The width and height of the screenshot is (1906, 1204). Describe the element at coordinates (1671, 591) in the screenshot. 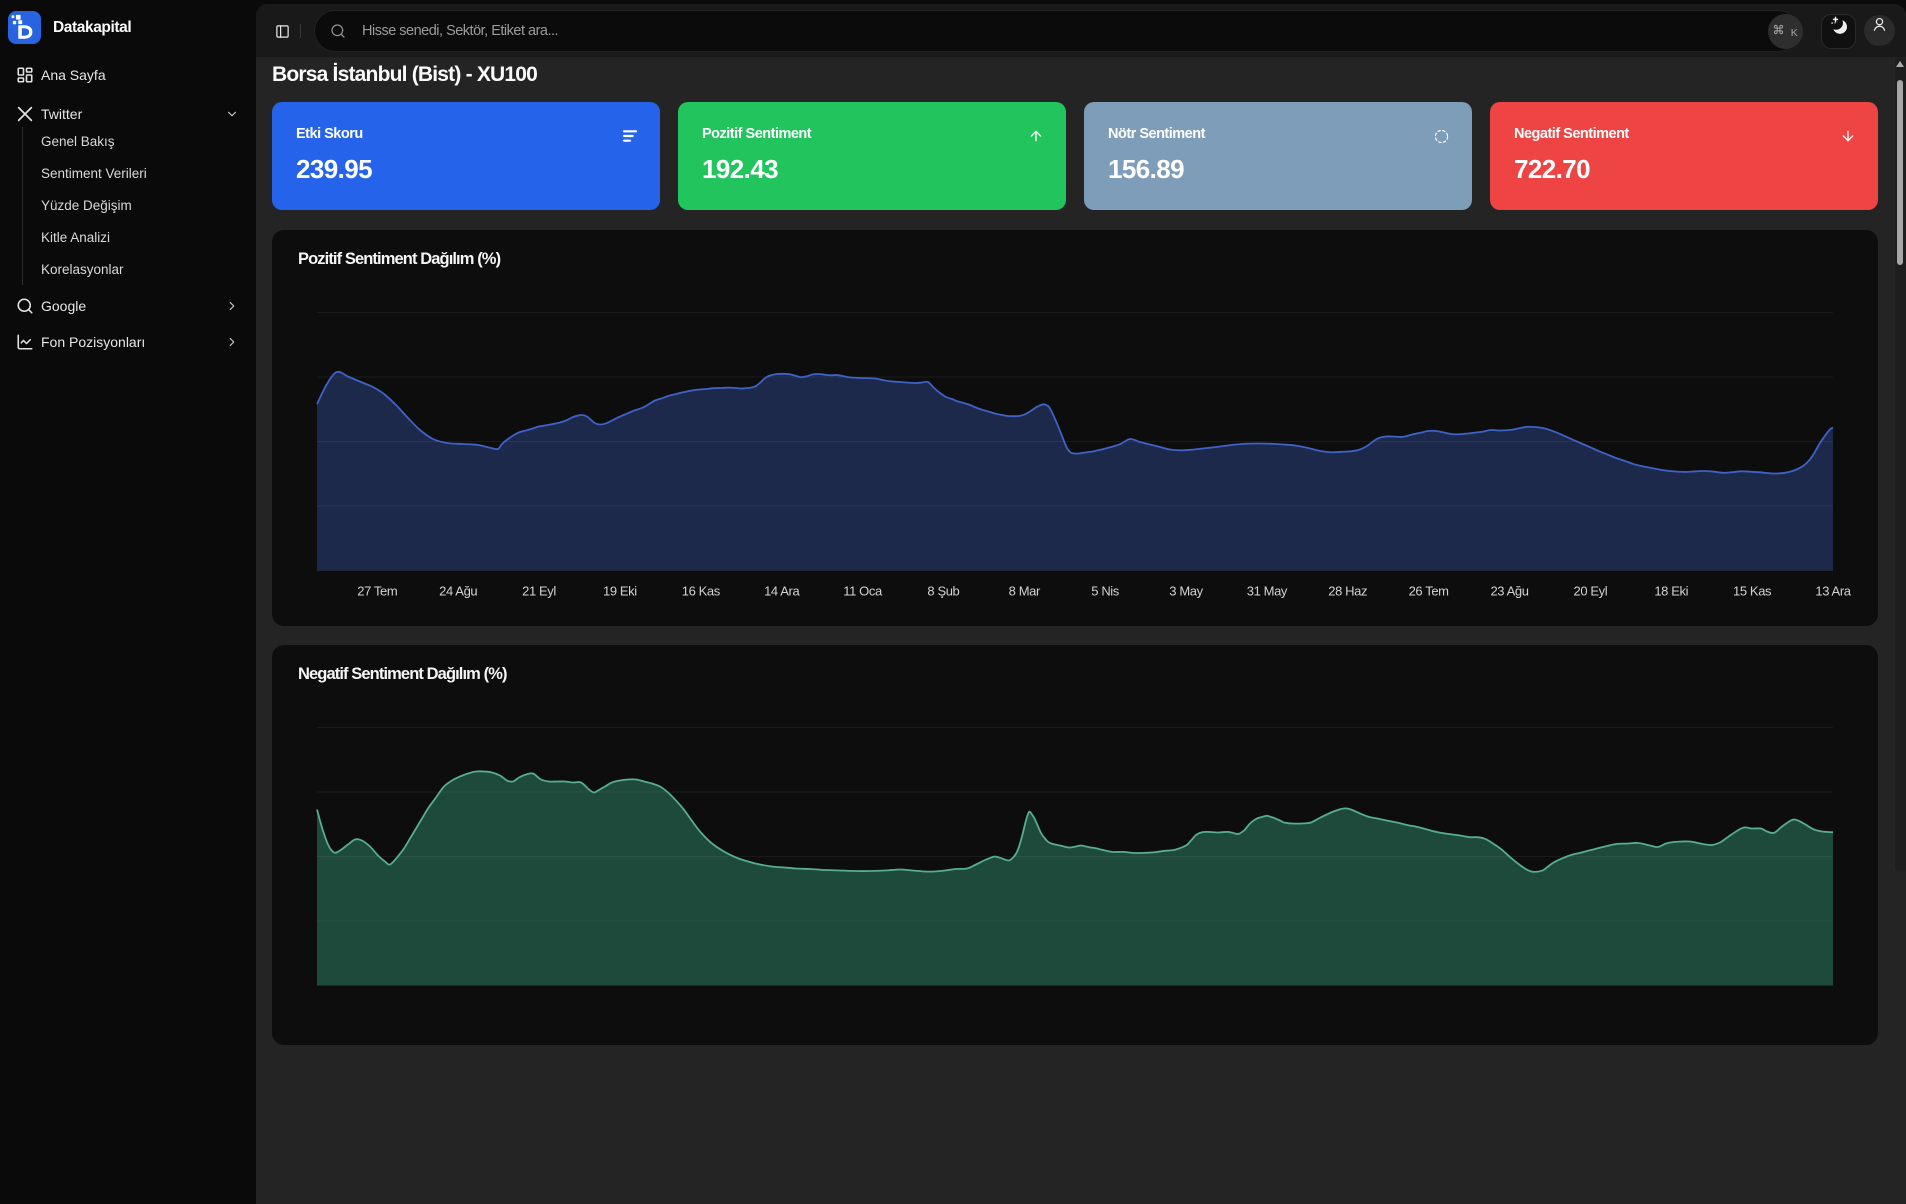

I see `svg-text: 18 Eki` at that location.